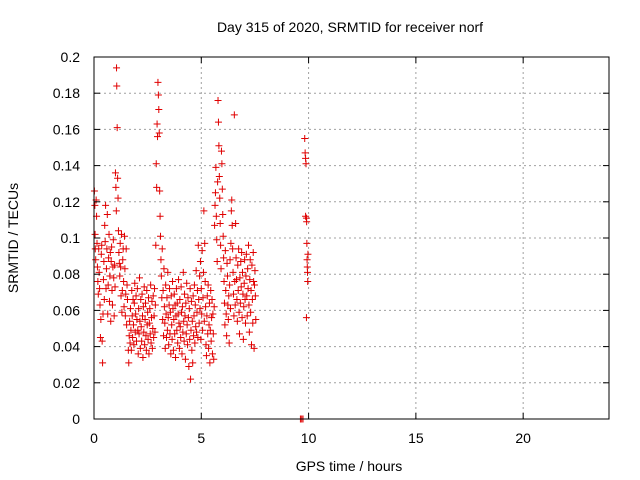 The width and height of the screenshot is (640, 480). What do you see at coordinates (416, 438) in the screenshot?
I see `x-tick-label: 15` at bounding box center [416, 438].